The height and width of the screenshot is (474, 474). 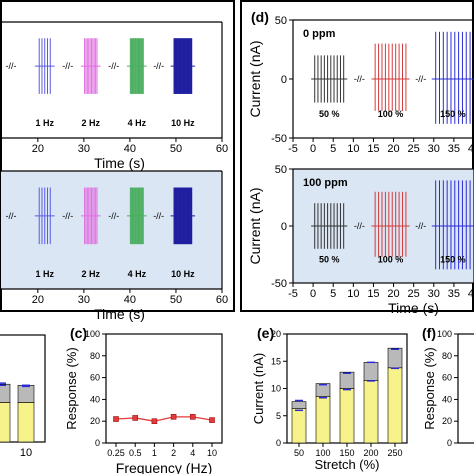 What do you see at coordinates (429, 333) in the screenshot?
I see `panel-f-label: (f)` at bounding box center [429, 333].